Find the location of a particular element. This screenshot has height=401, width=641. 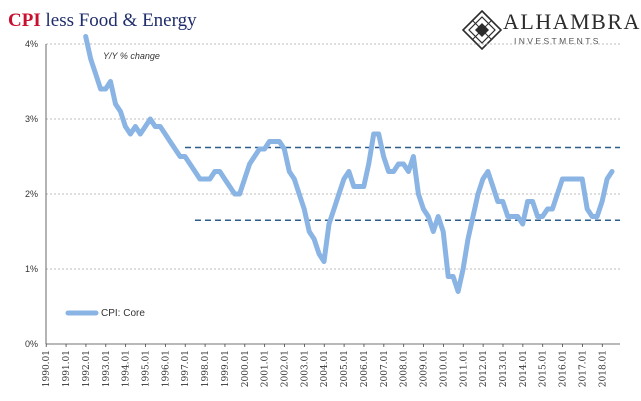

x-tick-label: 1992.01 is located at coordinates (87, 368).